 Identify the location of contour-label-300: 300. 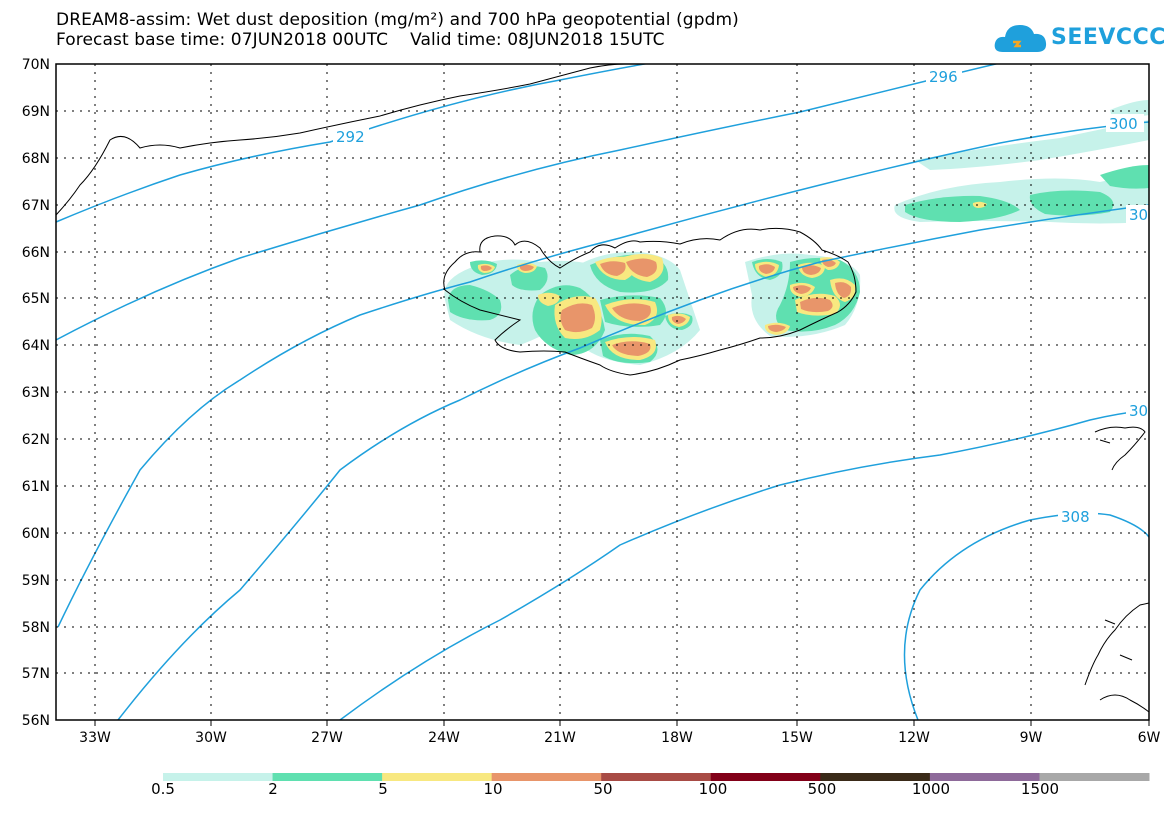
(1123, 124).